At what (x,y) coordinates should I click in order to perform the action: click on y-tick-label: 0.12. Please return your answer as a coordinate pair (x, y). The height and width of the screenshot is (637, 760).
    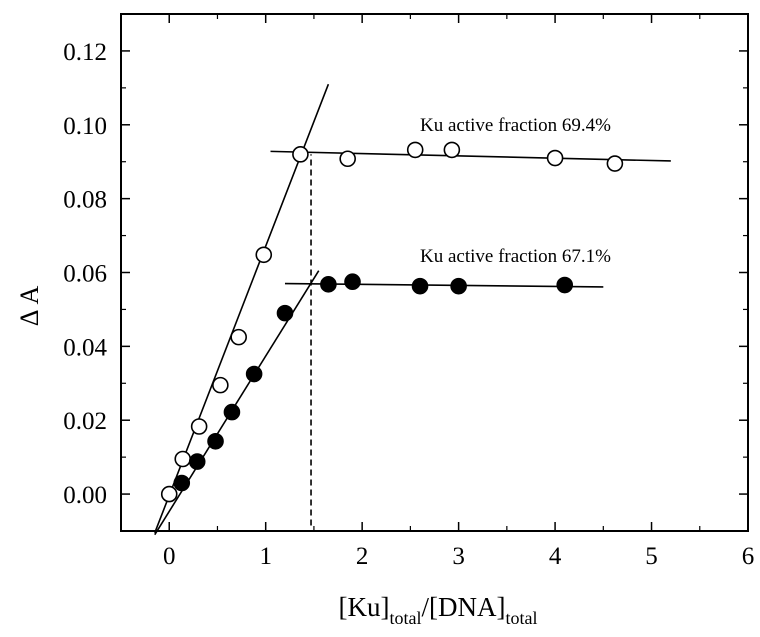
    Looking at the image, I should click on (85, 52).